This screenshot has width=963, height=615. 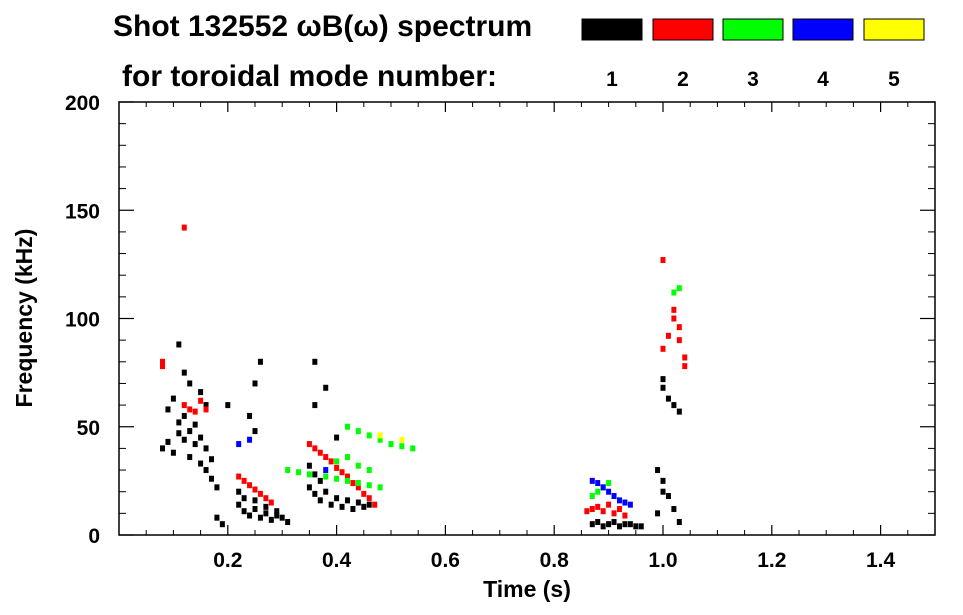 What do you see at coordinates (527, 589) in the screenshot?
I see `x-axis-title: Time (s)` at bounding box center [527, 589].